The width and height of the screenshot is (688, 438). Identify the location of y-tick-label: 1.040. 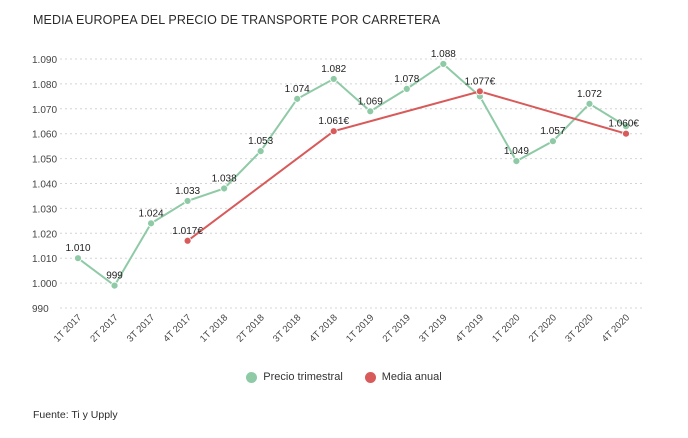
(44, 185).